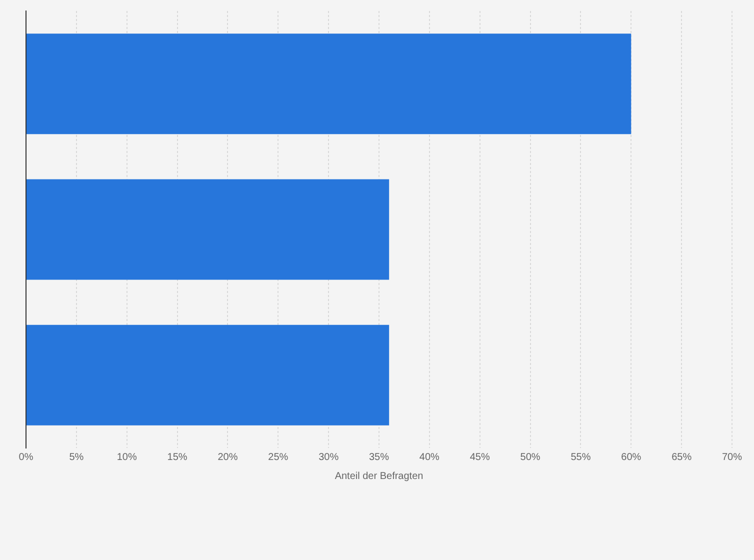 The height and width of the screenshot is (560, 754). Describe the element at coordinates (530, 457) in the screenshot. I see `x-tick-label: 50%` at that location.